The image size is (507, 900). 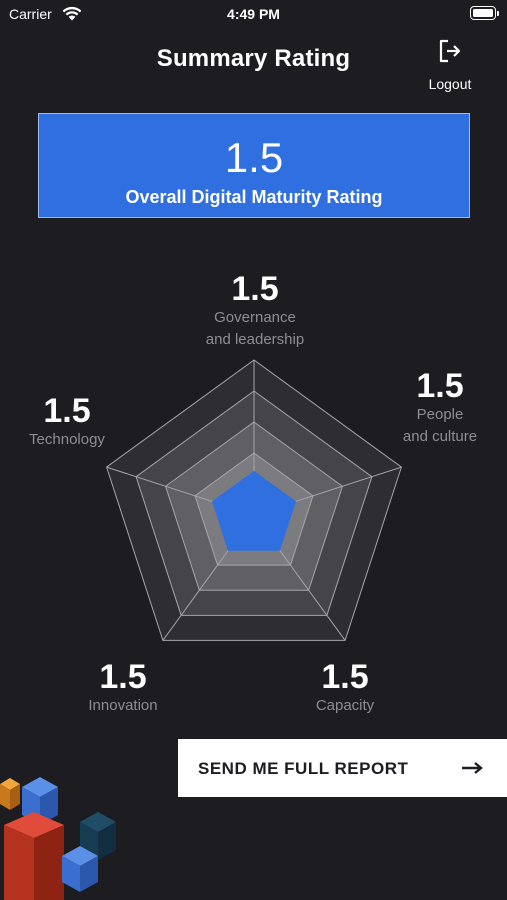 I want to click on status-time: 4:49 PM, so click(x=253, y=14).